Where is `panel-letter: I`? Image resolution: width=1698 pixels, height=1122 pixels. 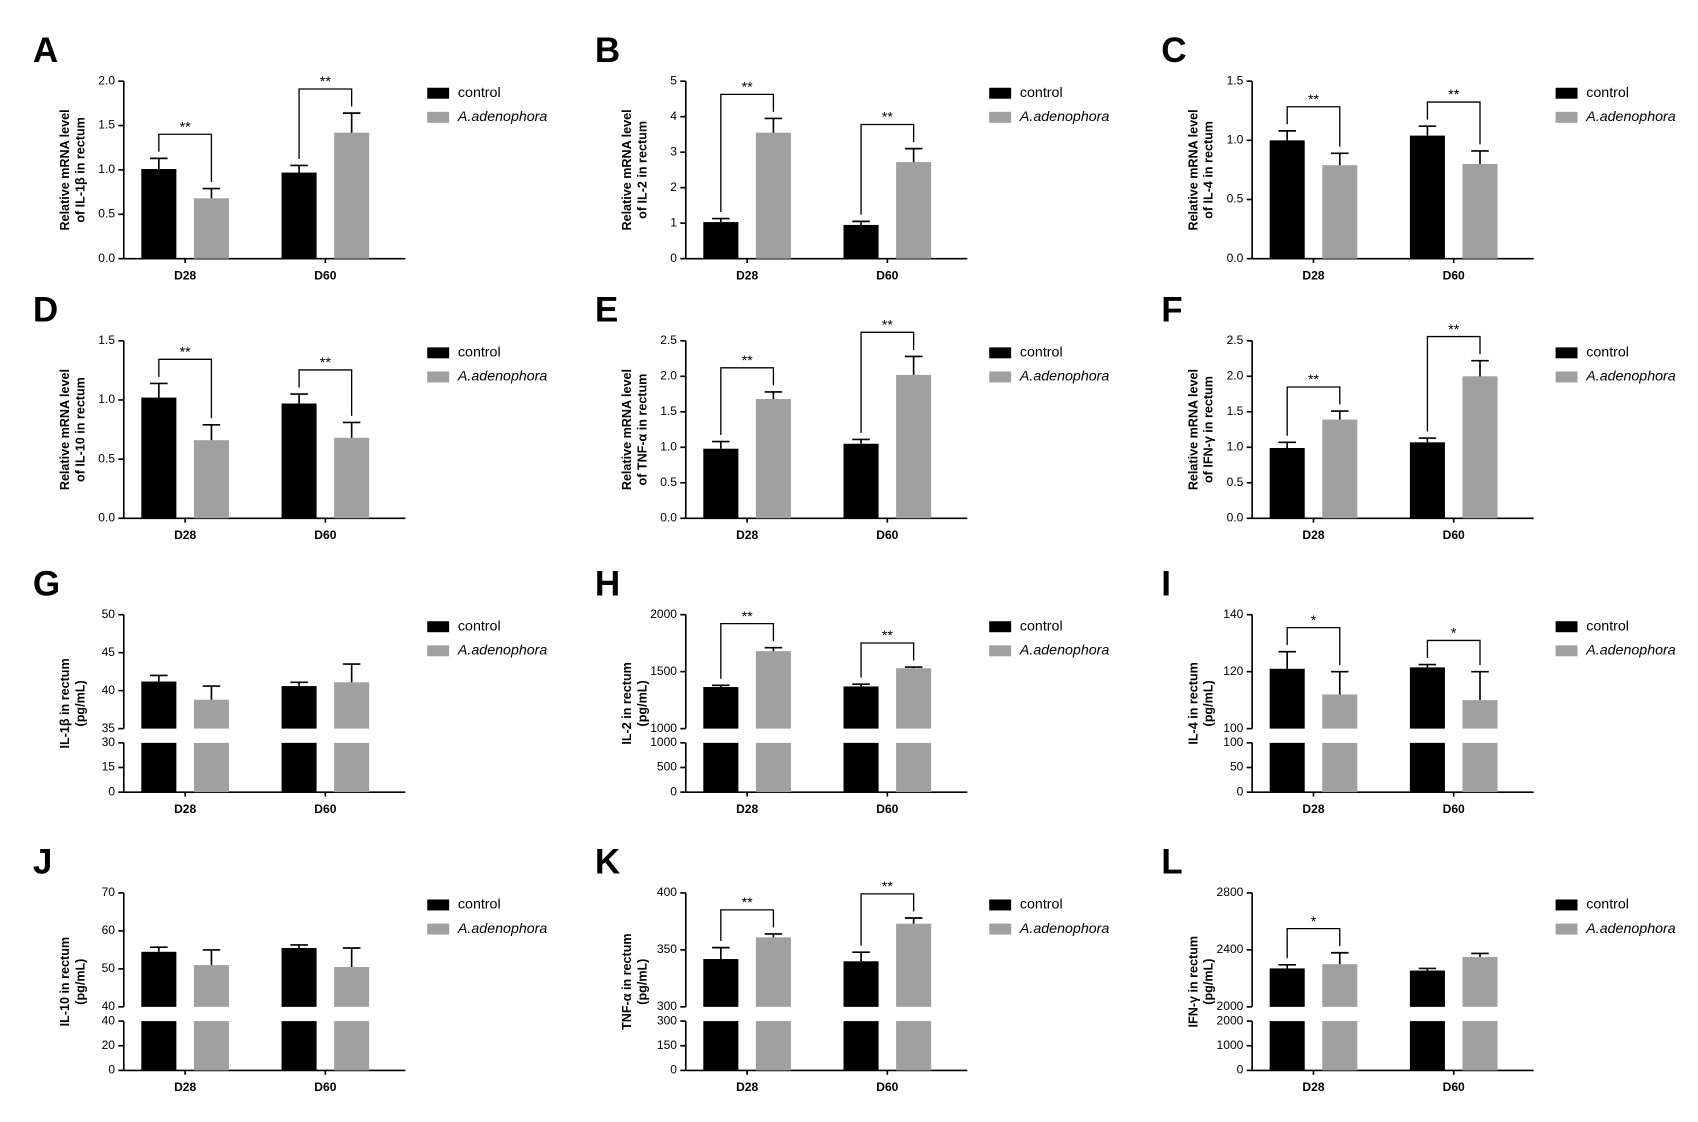
panel-letter: I is located at coordinates (1166, 583).